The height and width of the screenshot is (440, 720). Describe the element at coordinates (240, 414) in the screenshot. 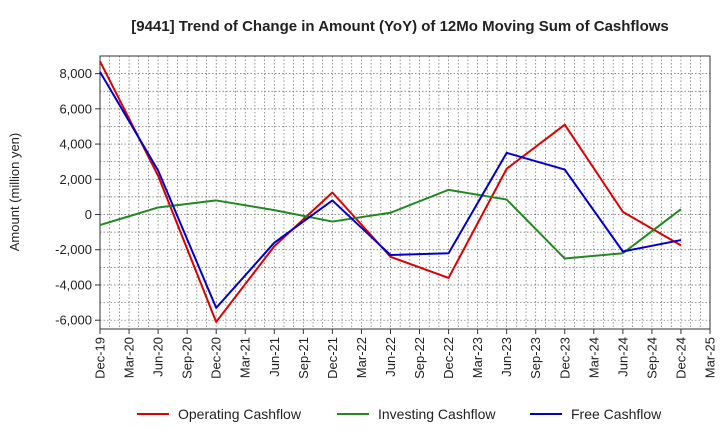

I see `legend-label-operating-cashflow: Operating Cashflow` at that location.